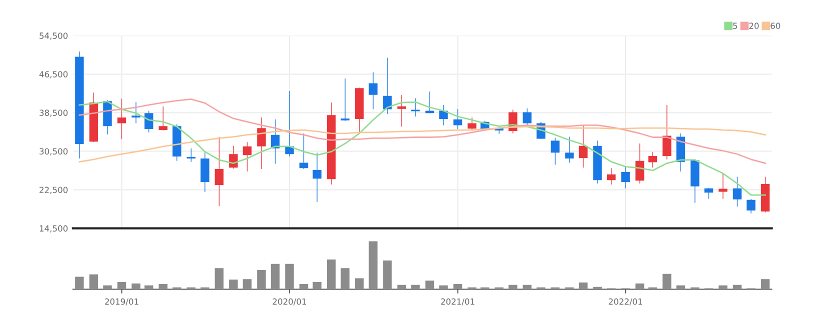  I want to click on legend-label: 5, so click(735, 25).